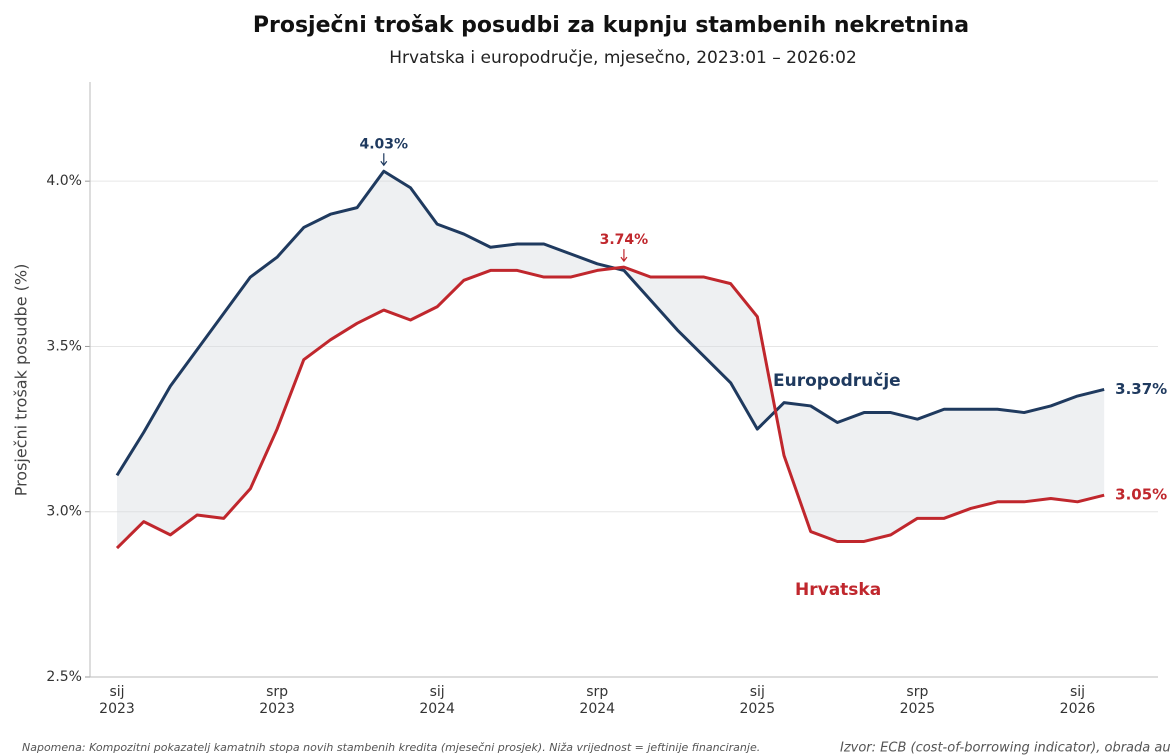  I want to click on y-tick-label: 2.5%, so click(64, 677).